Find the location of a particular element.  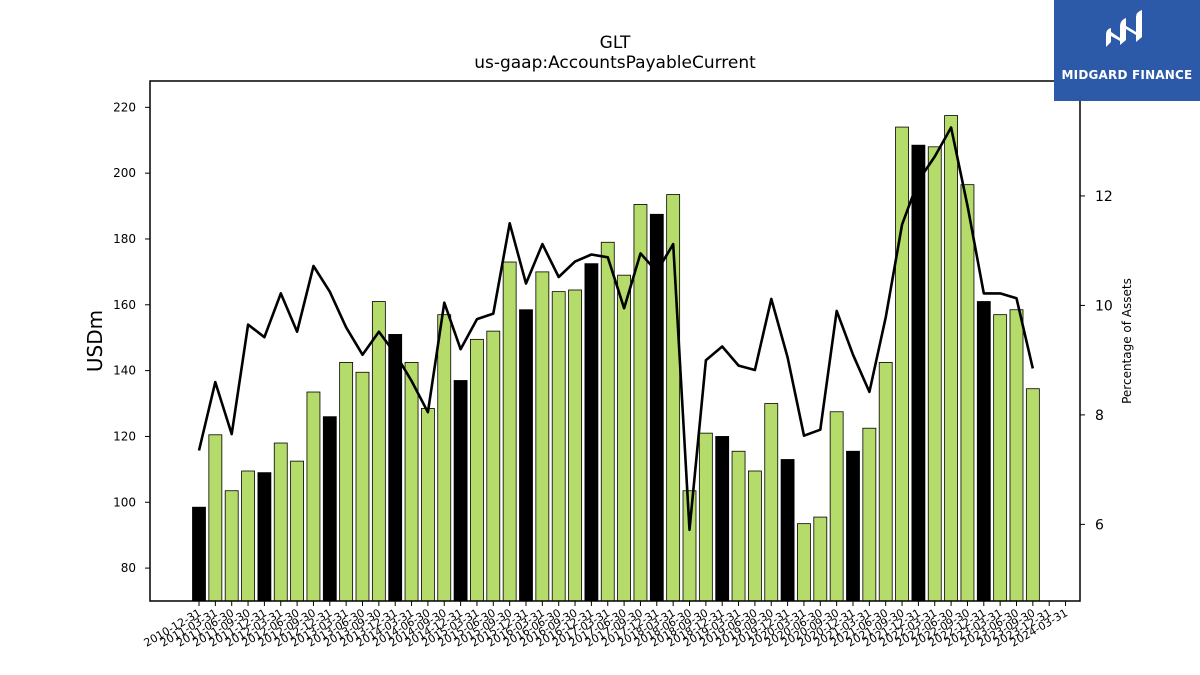

y2-tick-label: 10 is located at coordinates (1104, 306).